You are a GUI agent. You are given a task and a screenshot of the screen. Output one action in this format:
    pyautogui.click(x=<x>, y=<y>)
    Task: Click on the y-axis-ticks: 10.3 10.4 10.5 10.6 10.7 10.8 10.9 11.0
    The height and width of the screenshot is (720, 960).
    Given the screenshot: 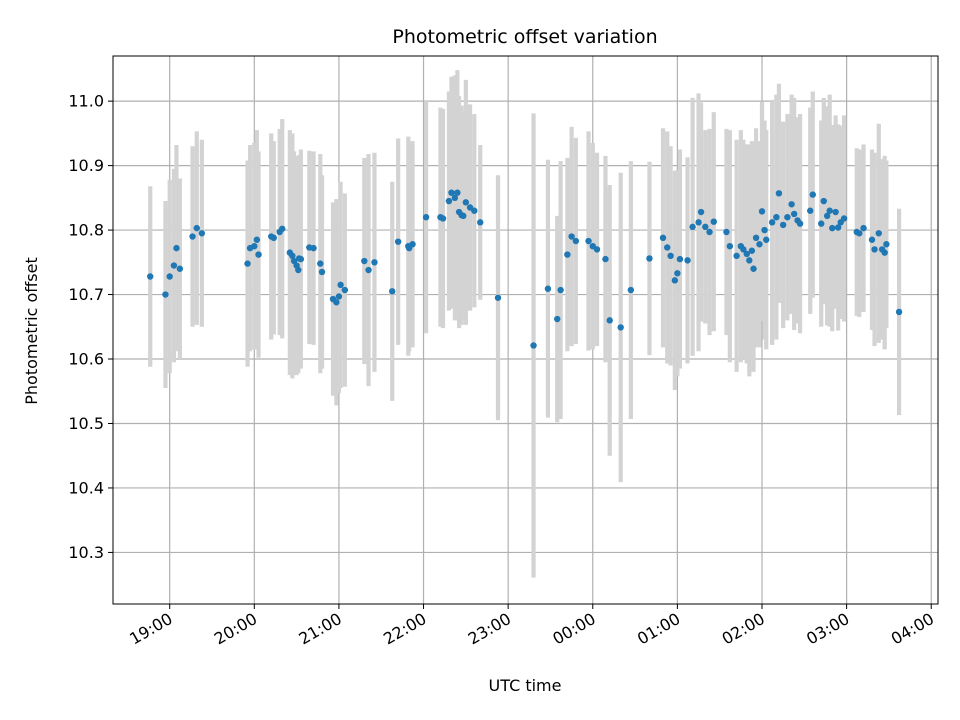 What is the action you would take?
    pyautogui.click(x=90, y=327)
    